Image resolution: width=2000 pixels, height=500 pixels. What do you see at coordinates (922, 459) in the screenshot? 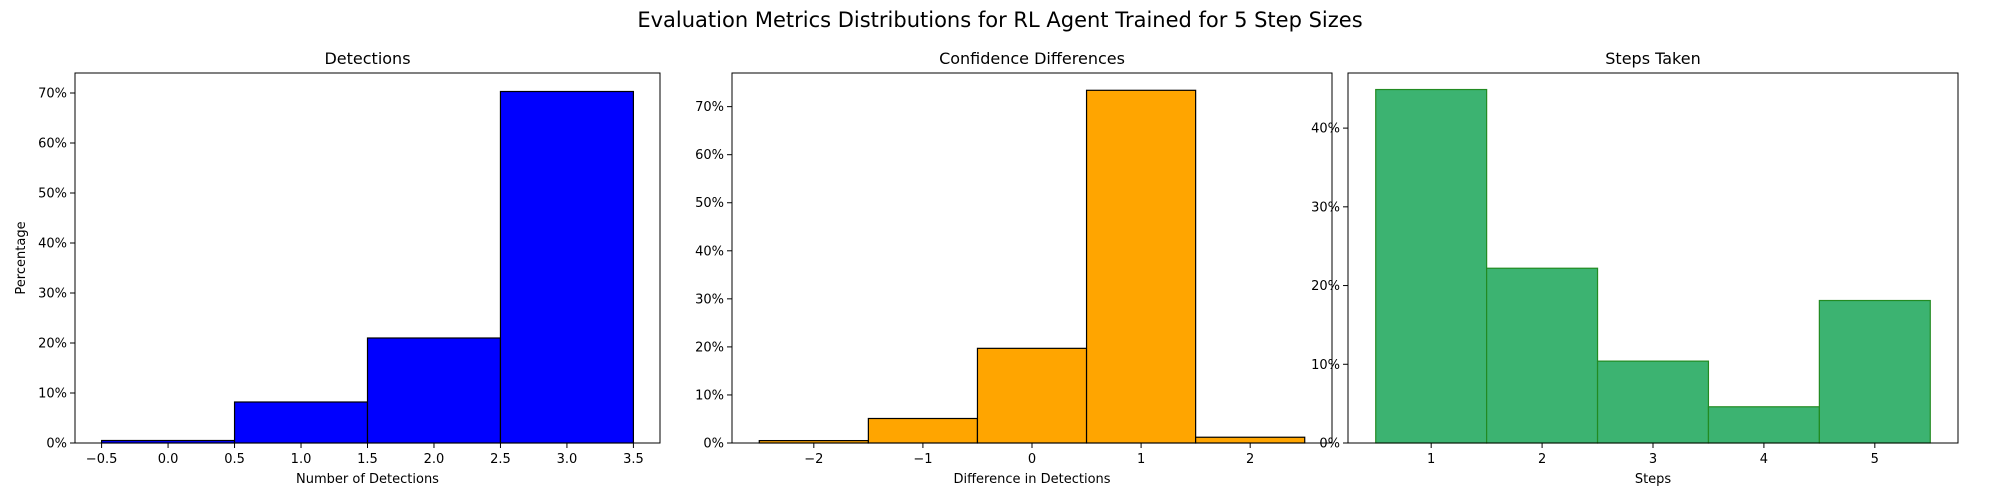
I see `x-tick-label: −1` at bounding box center [922, 459].